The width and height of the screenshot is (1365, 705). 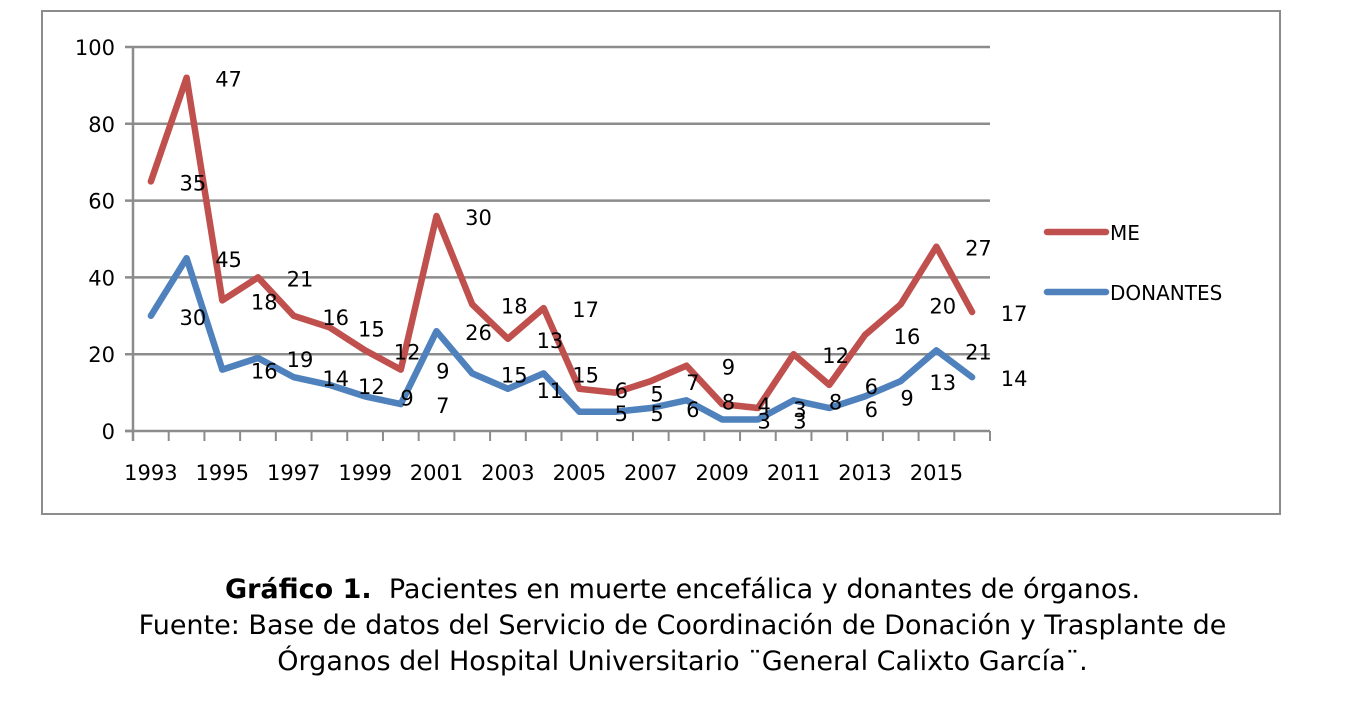 I want to click on data-label-donantes: 30, so click(x=192, y=318).